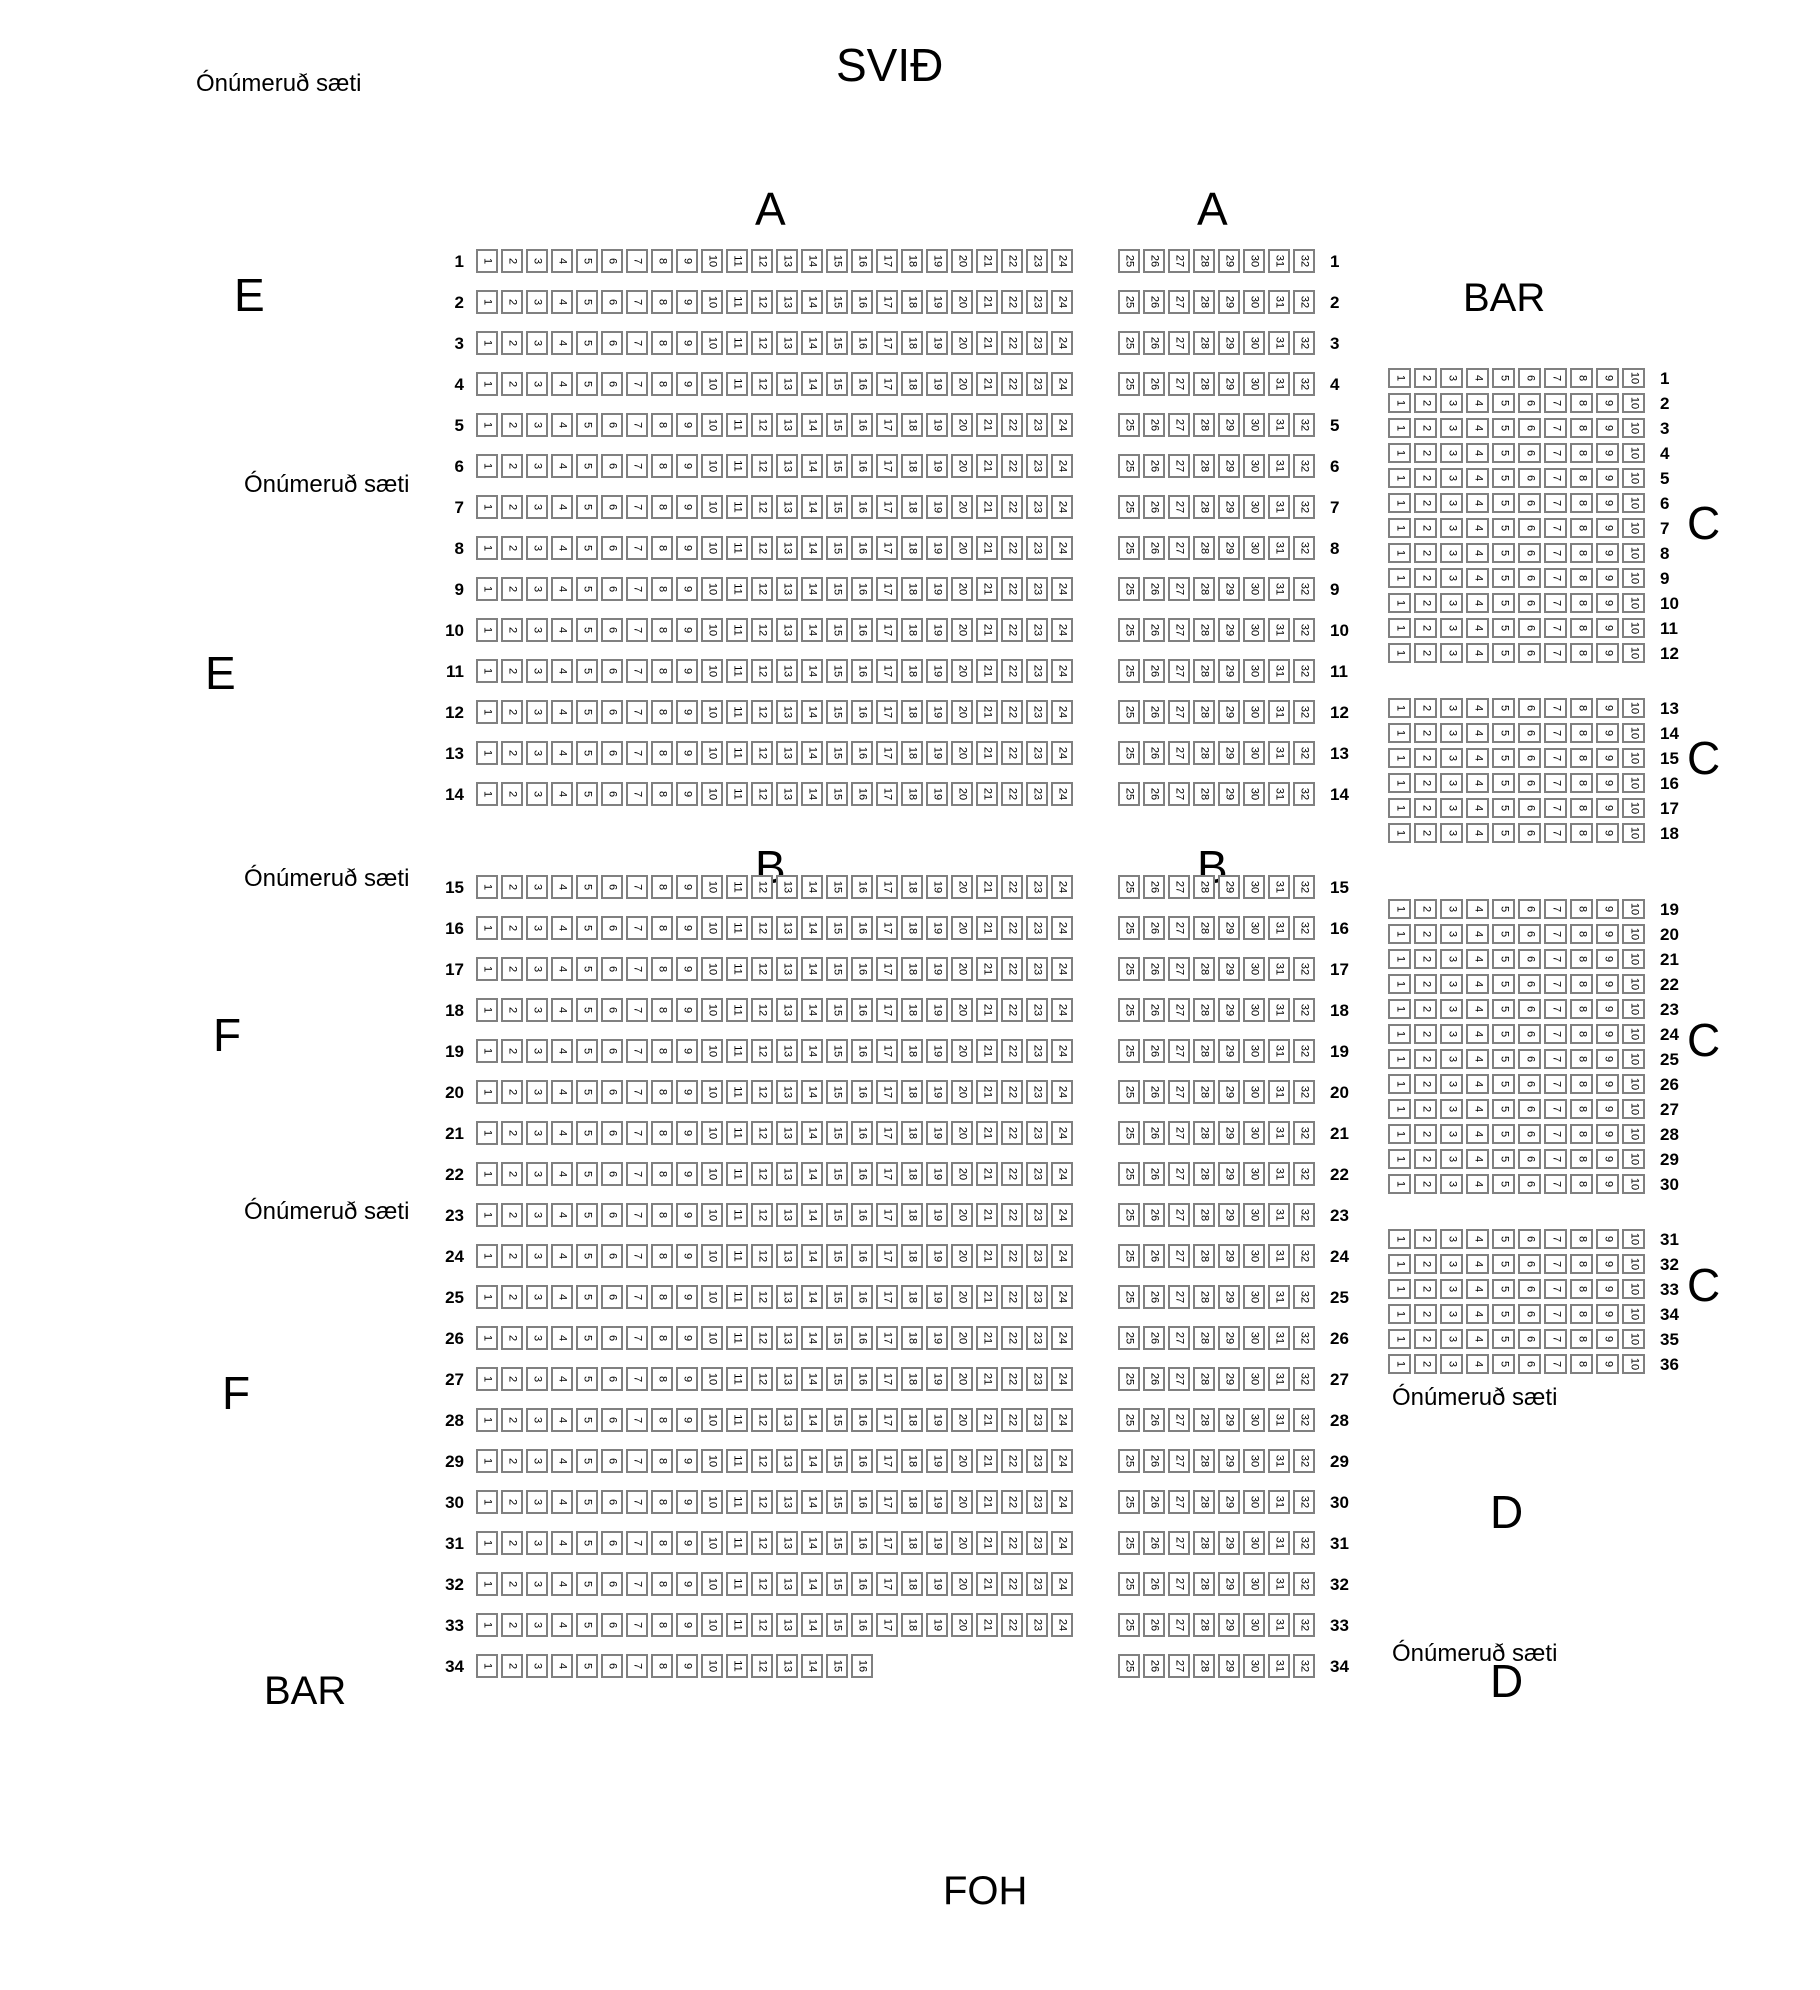 This screenshot has width=1820, height=1990. I want to click on seat: 17, so click(887, 1256).